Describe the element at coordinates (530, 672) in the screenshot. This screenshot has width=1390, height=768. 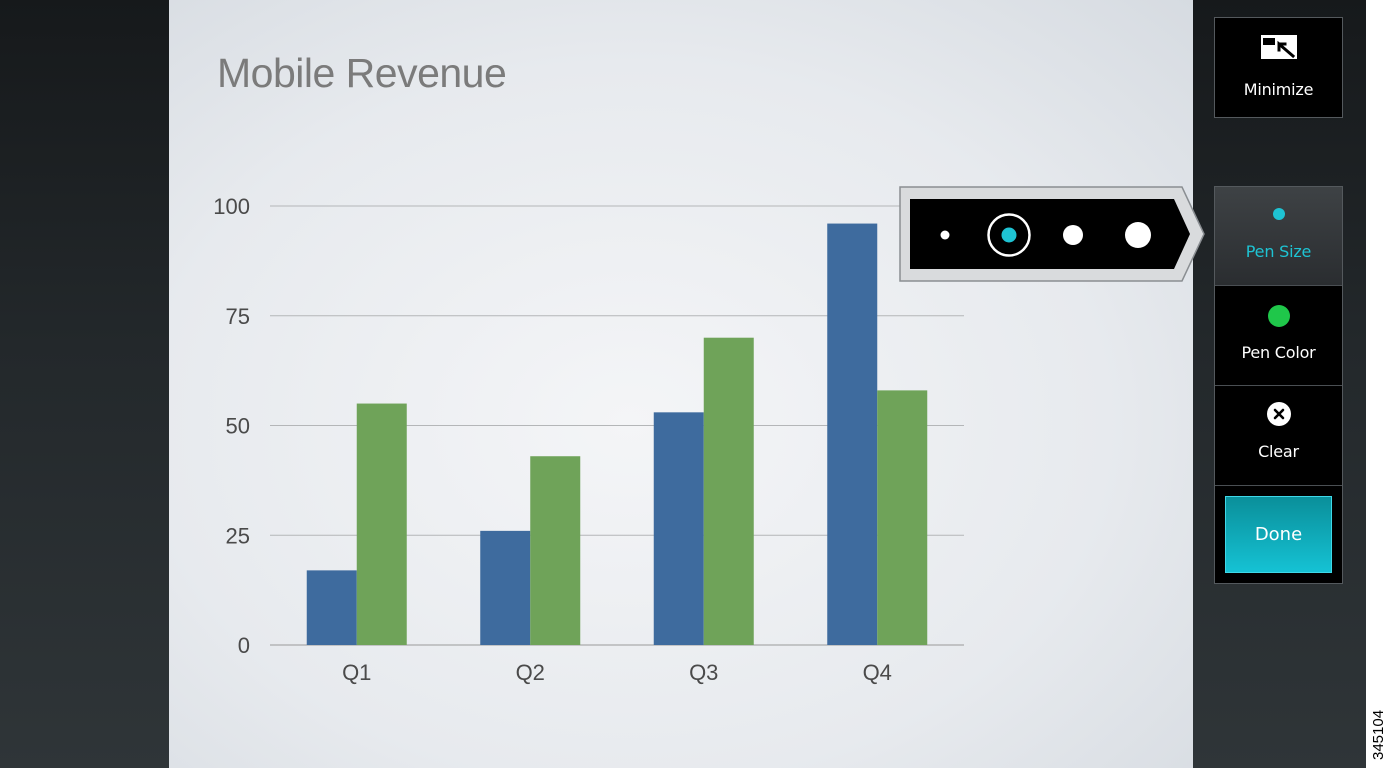
I see `x-tick-label-q2: Q2` at that location.